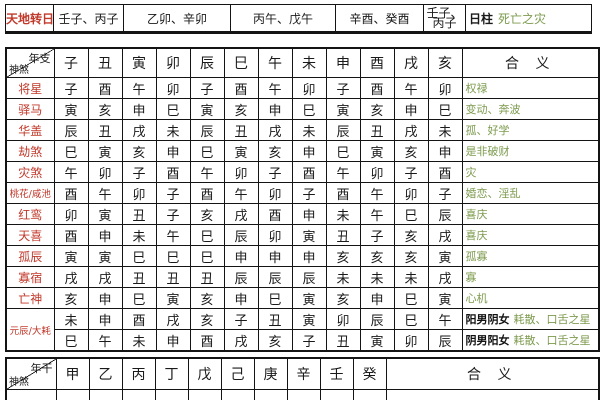 The image size is (600, 400). Describe the element at coordinates (530, 214) in the screenshot. I see `meaning-cell: 喜庆` at that location.